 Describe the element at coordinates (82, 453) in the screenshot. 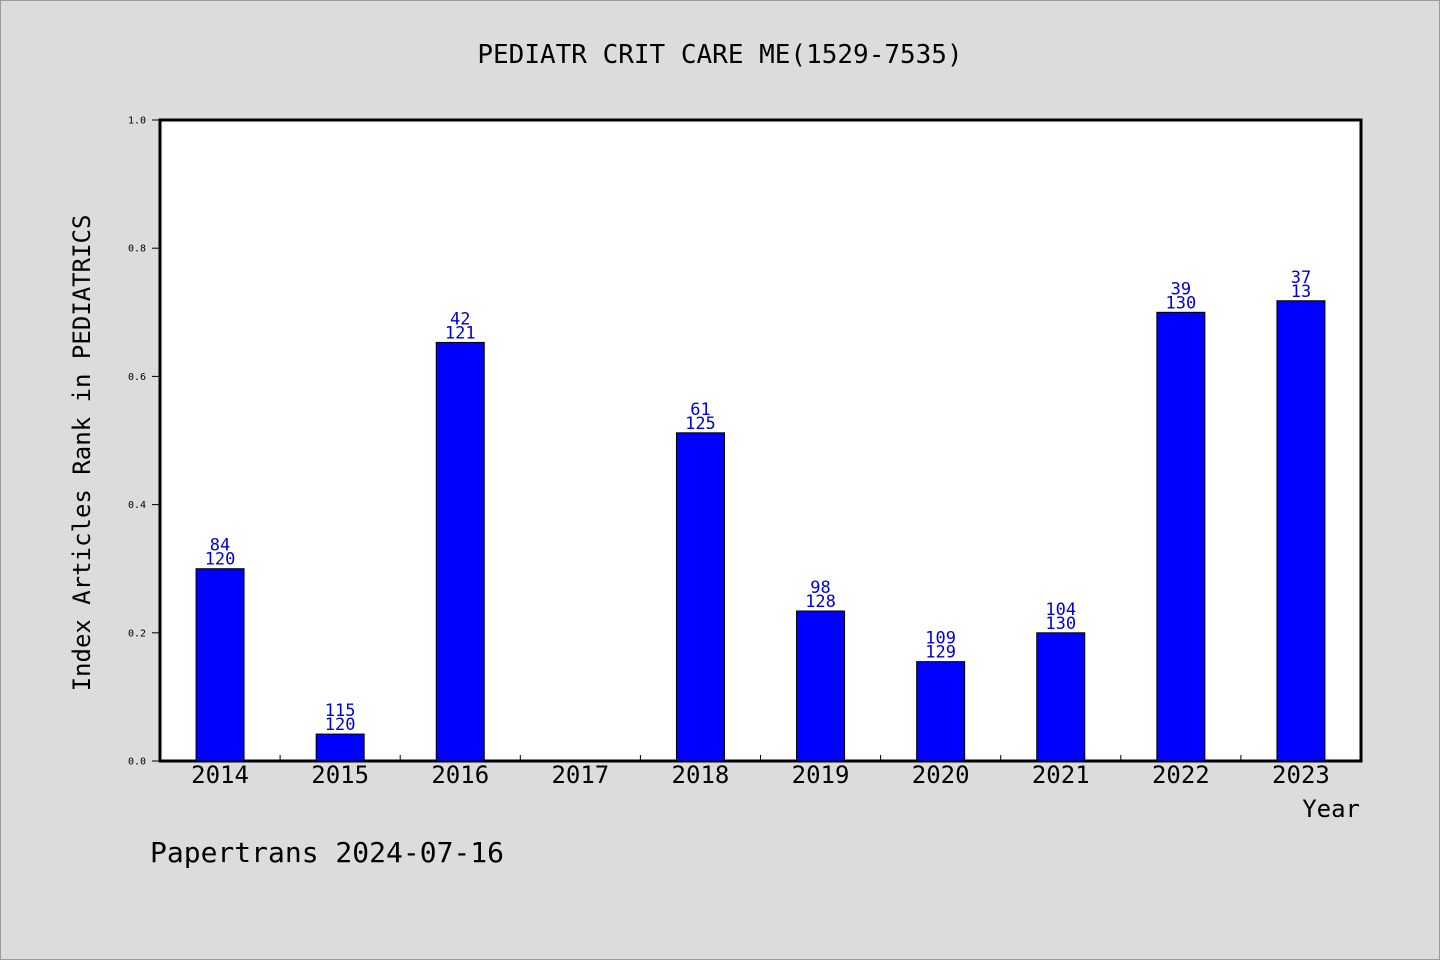

I see `y-axis-label: Index Articles Rank in PEDIATRICS` at that location.